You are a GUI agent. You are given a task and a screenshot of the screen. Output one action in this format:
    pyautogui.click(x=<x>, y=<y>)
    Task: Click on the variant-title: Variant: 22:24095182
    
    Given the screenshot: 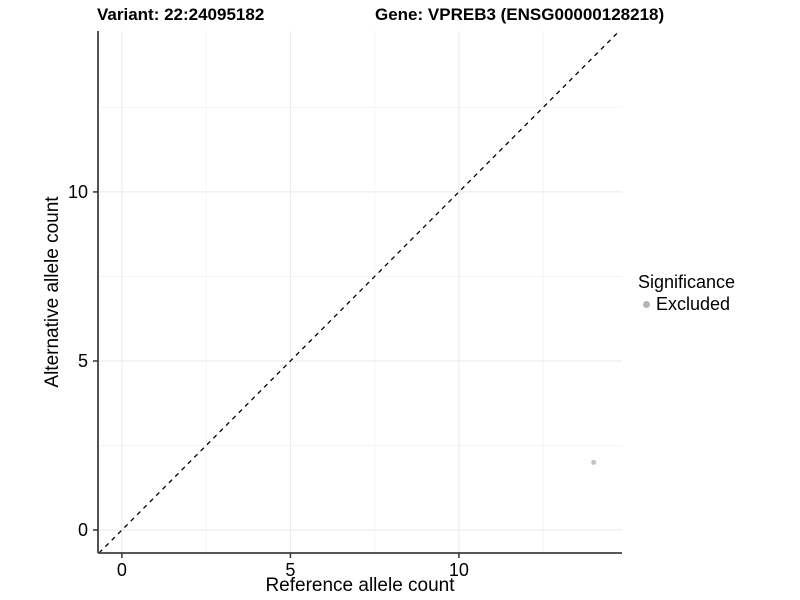 What is the action you would take?
    pyautogui.click(x=181, y=14)
    